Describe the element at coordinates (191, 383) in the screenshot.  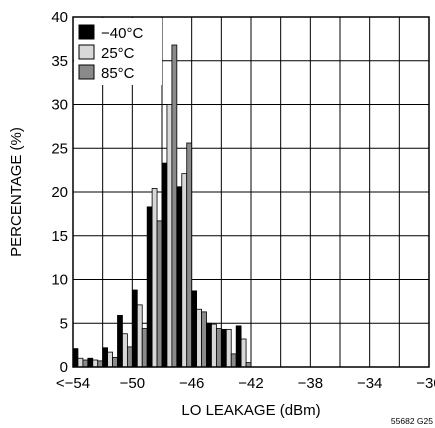
I see `x-tick-label: −46` at that location.